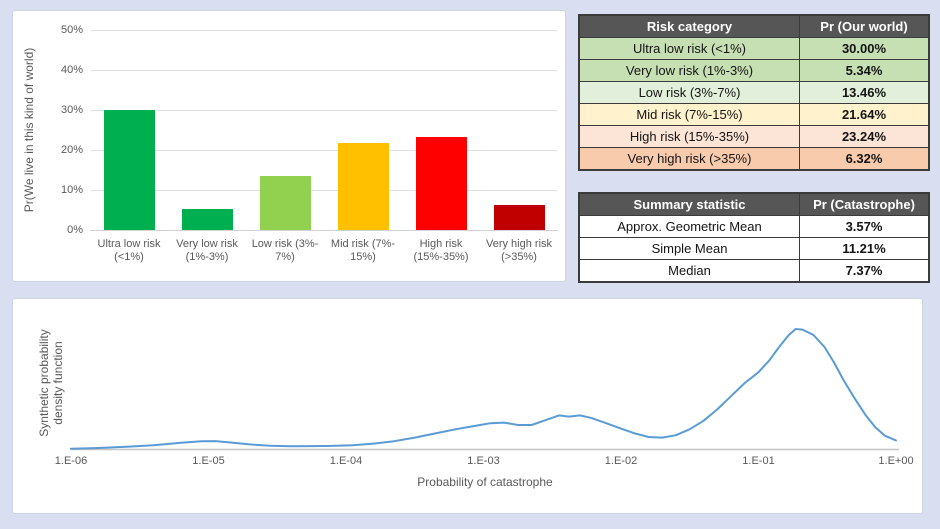 The width and height of the screenshot is (940, 529). What do you see at coordinates (896, 461) in the screenshot?
I see `density-x-tick-label: 1.E+00` at bounding box center [896, 461].